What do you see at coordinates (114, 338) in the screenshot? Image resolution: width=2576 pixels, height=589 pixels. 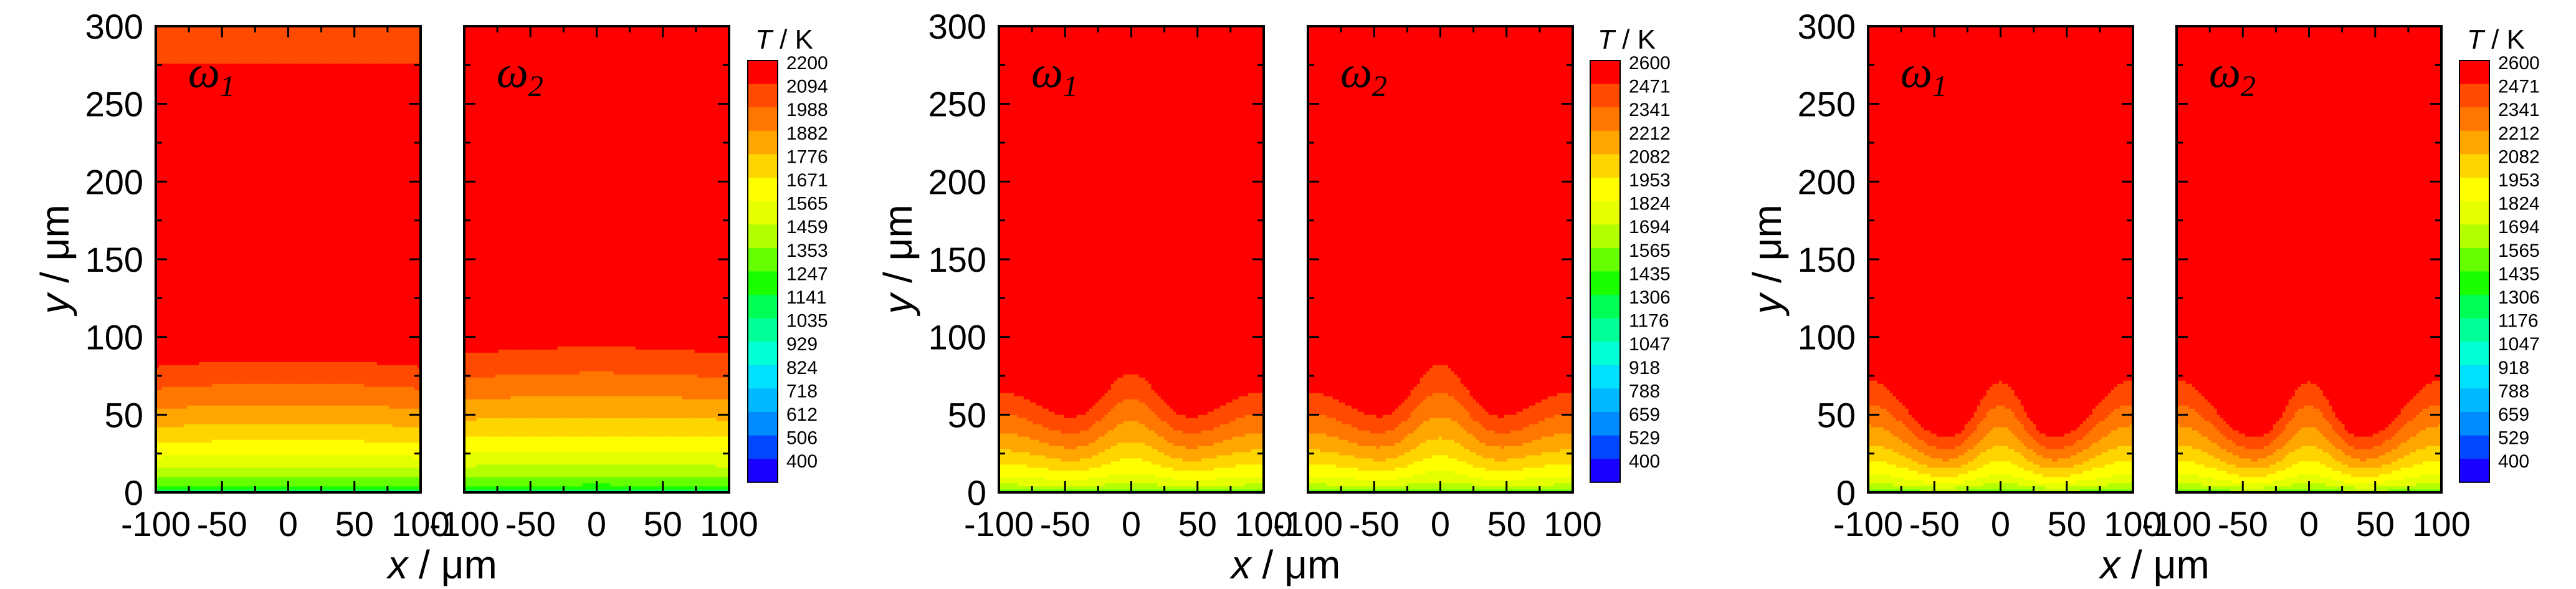 I see `y-tick-label: 100` at bounding box center [114, 338].